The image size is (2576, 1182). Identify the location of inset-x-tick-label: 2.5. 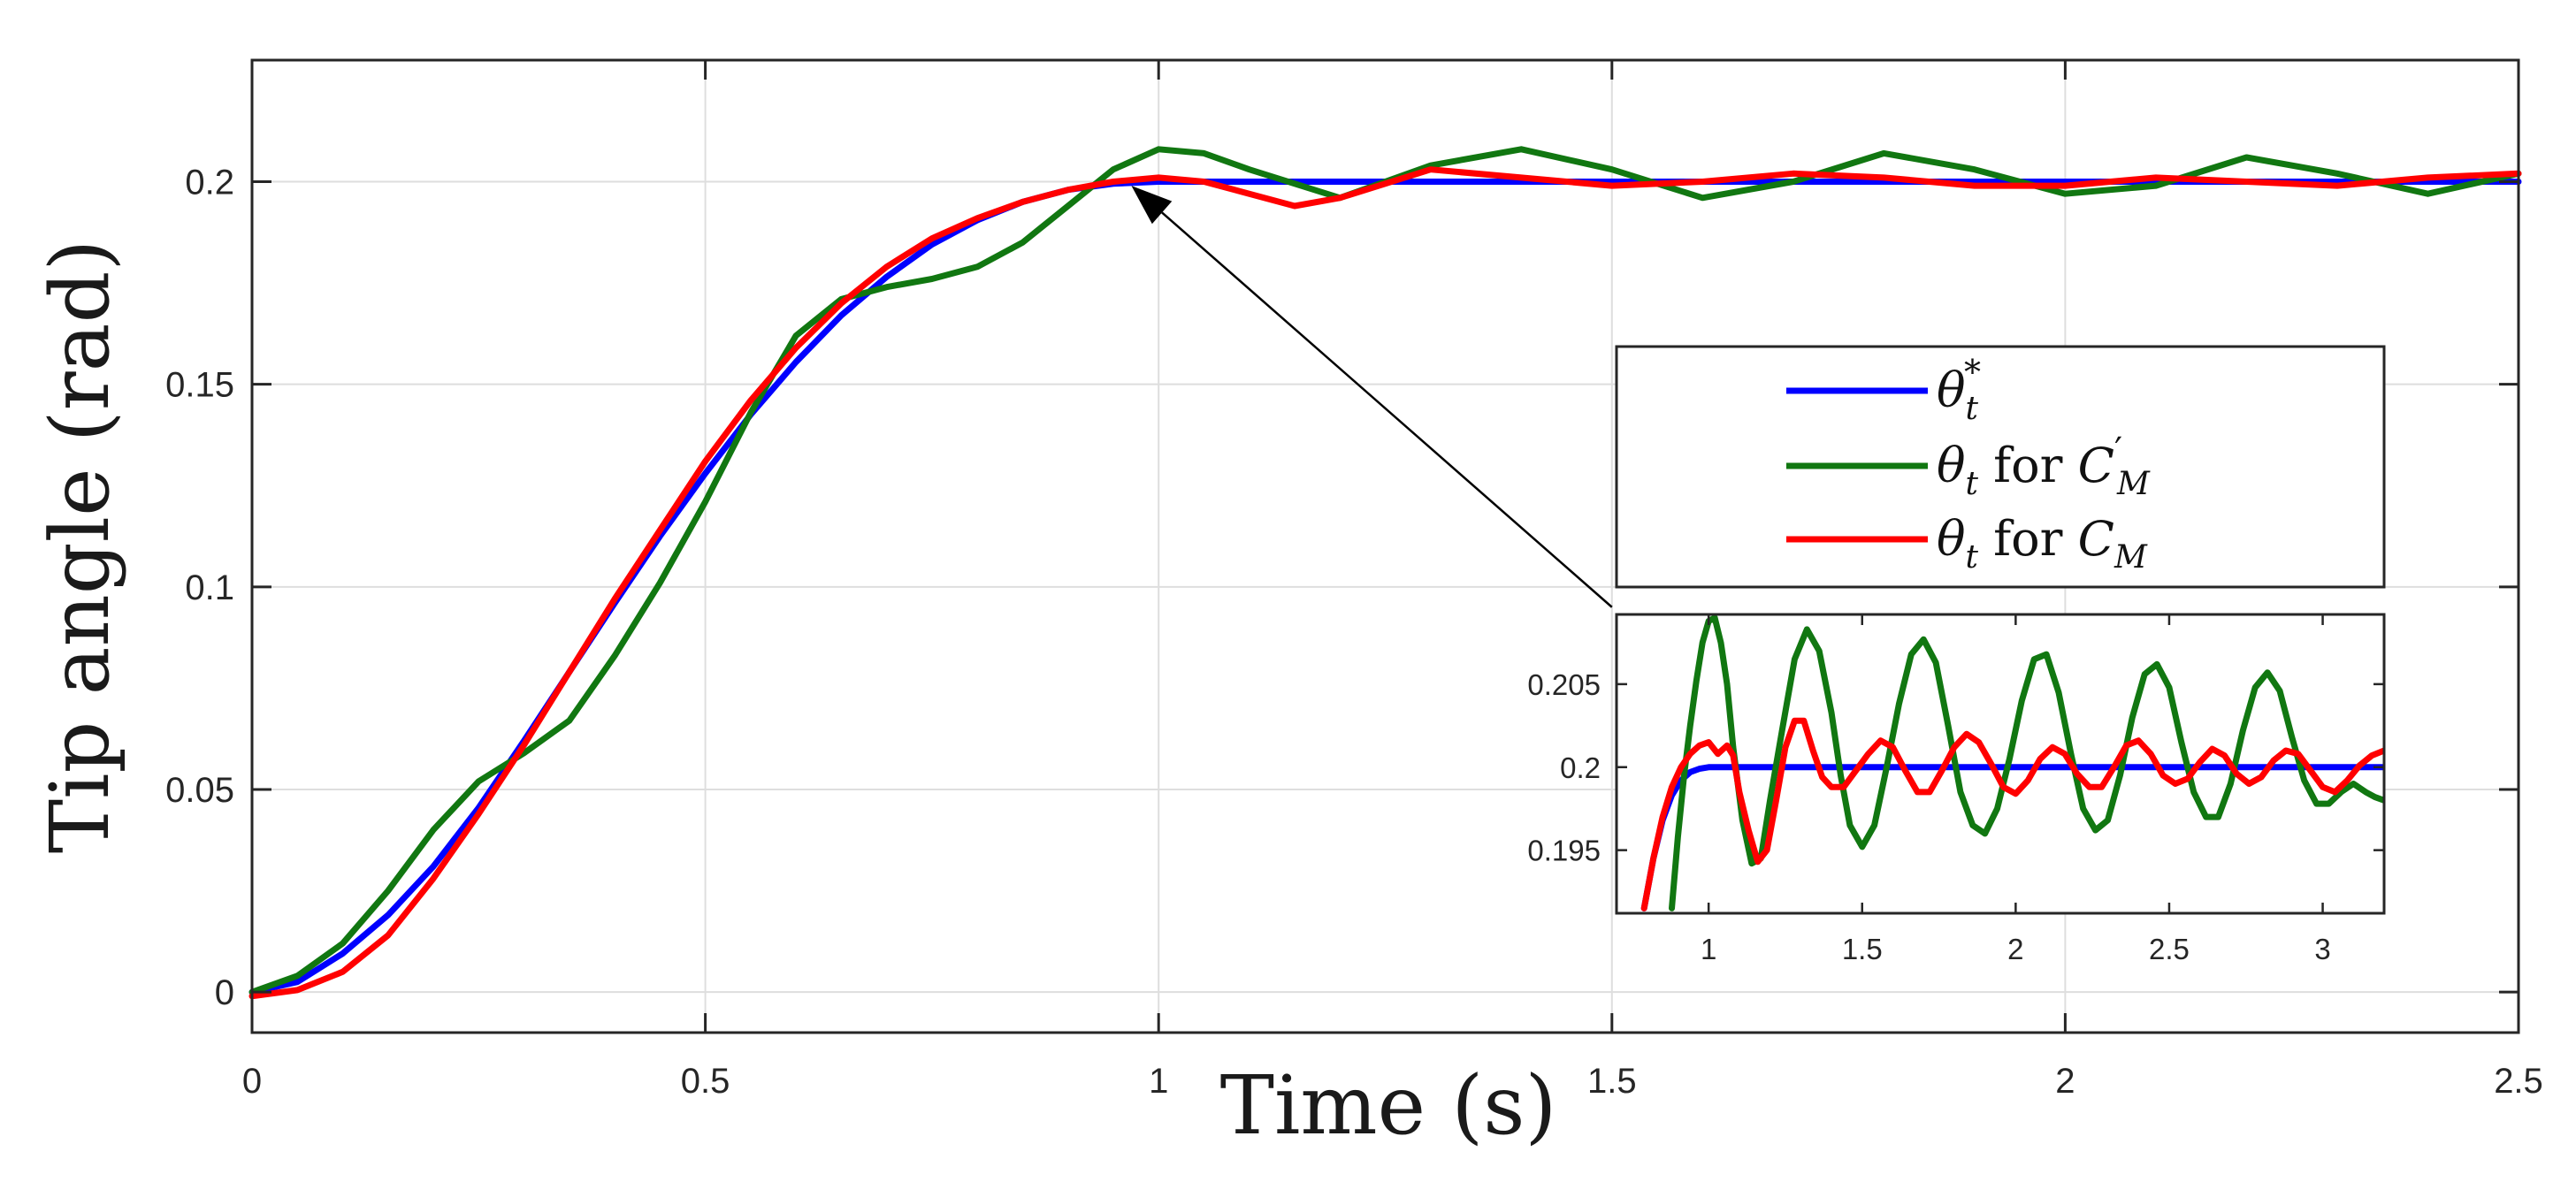
(2169, 949).